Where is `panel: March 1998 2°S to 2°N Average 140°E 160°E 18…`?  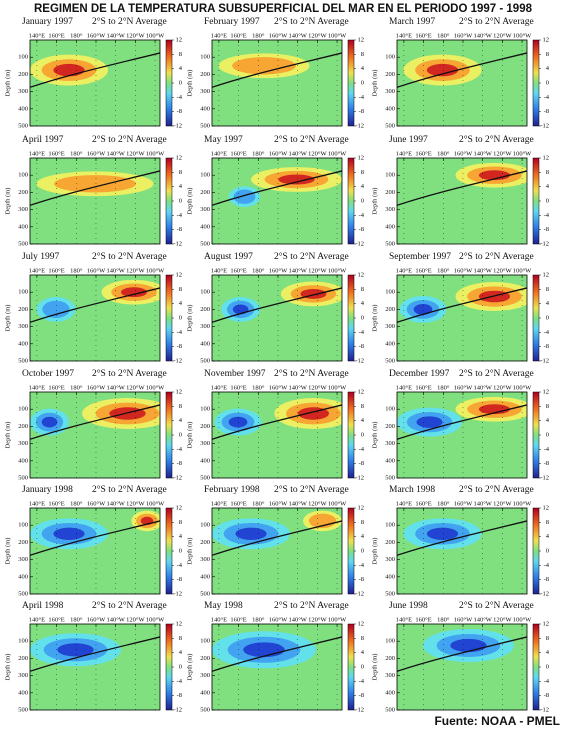 panel: March 1998 2°S to 2°N Average 140°E 160°E 18… is located at coordinates (460, 540).